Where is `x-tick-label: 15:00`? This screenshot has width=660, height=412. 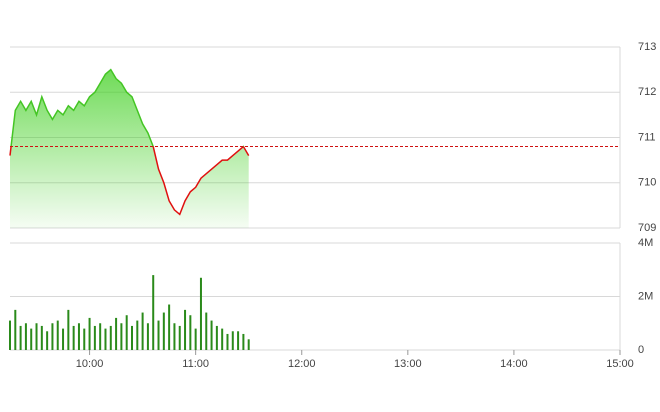
x-tick-label: 15:00 is located at coordinates (620, 364).